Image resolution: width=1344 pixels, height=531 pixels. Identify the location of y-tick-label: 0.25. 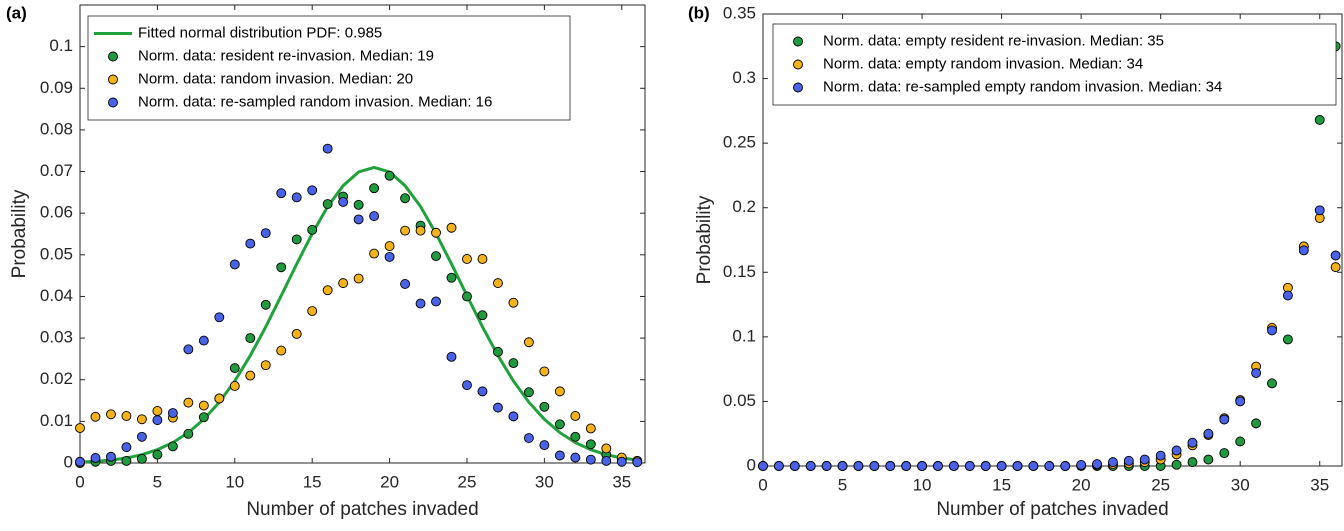
(739, 142).